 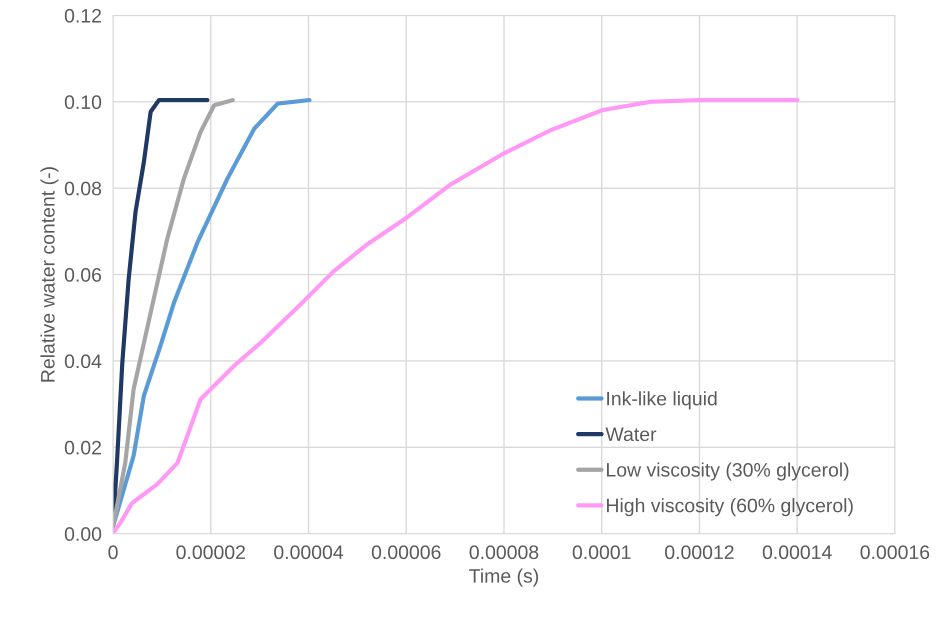 What do you see at coordinates (601, 552) in the screenshot?
I see `x-tick-label: 0.0001` at bounding box center [601, 552].